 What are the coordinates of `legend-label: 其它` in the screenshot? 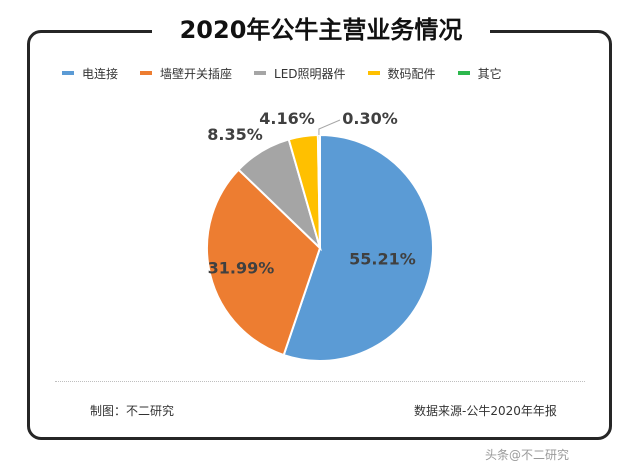 It's located at (489, 73).